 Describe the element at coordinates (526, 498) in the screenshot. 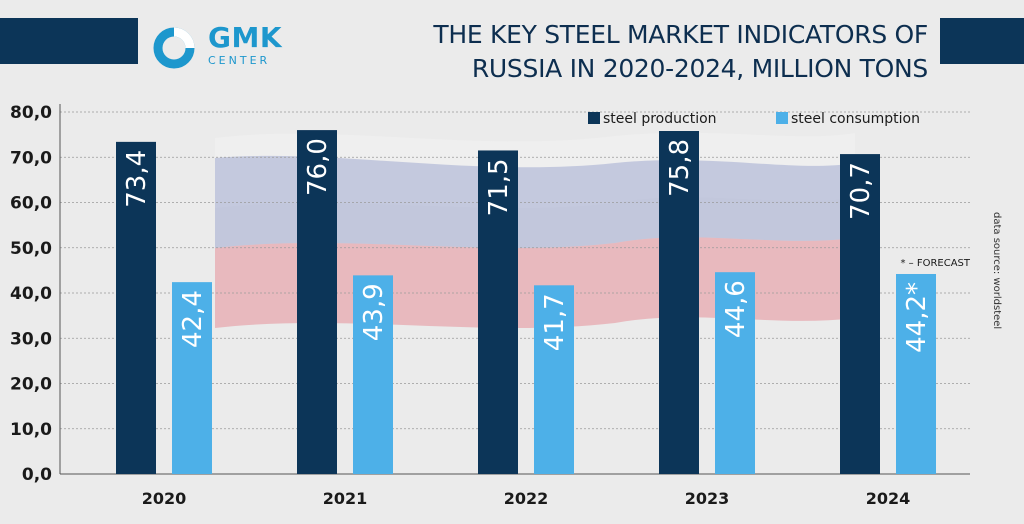

I see `x-tick-label: 2022` at that location.